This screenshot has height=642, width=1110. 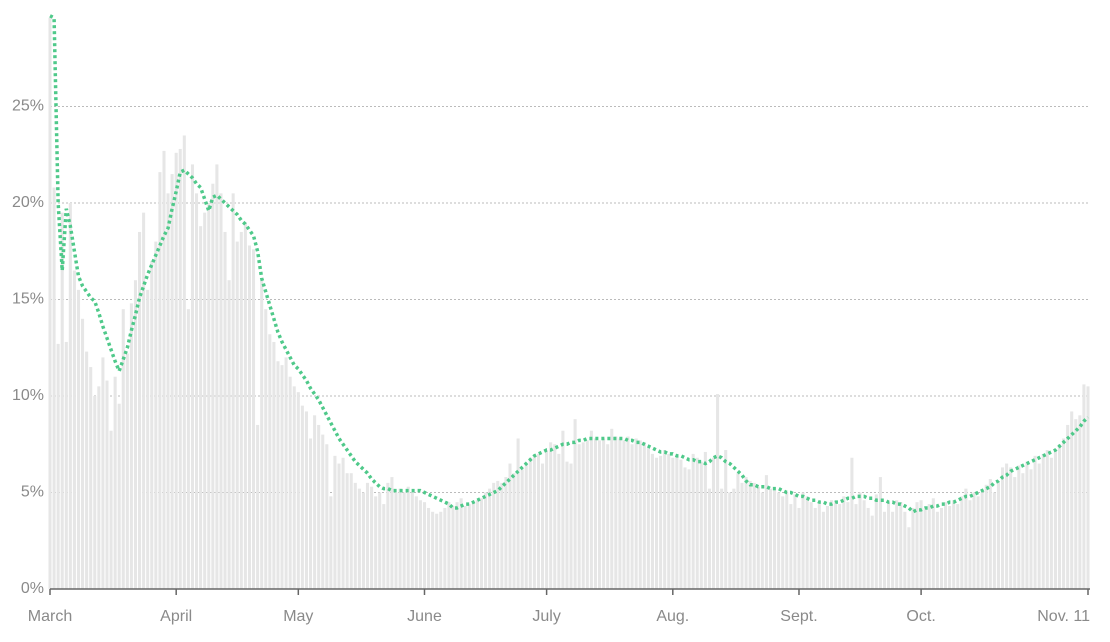 What do you see at coordinates (920, 616) in the screenshot?
I see `x-tick-label: Oct.` at bounding box center [920, 616].